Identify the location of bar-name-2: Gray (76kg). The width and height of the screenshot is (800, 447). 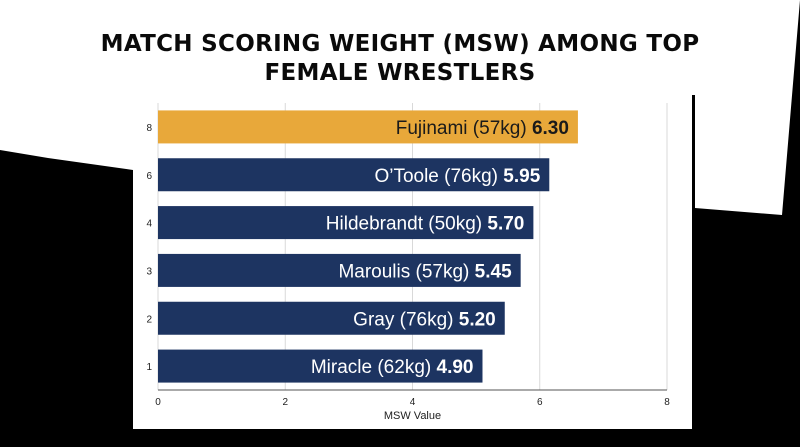
(406, 319).